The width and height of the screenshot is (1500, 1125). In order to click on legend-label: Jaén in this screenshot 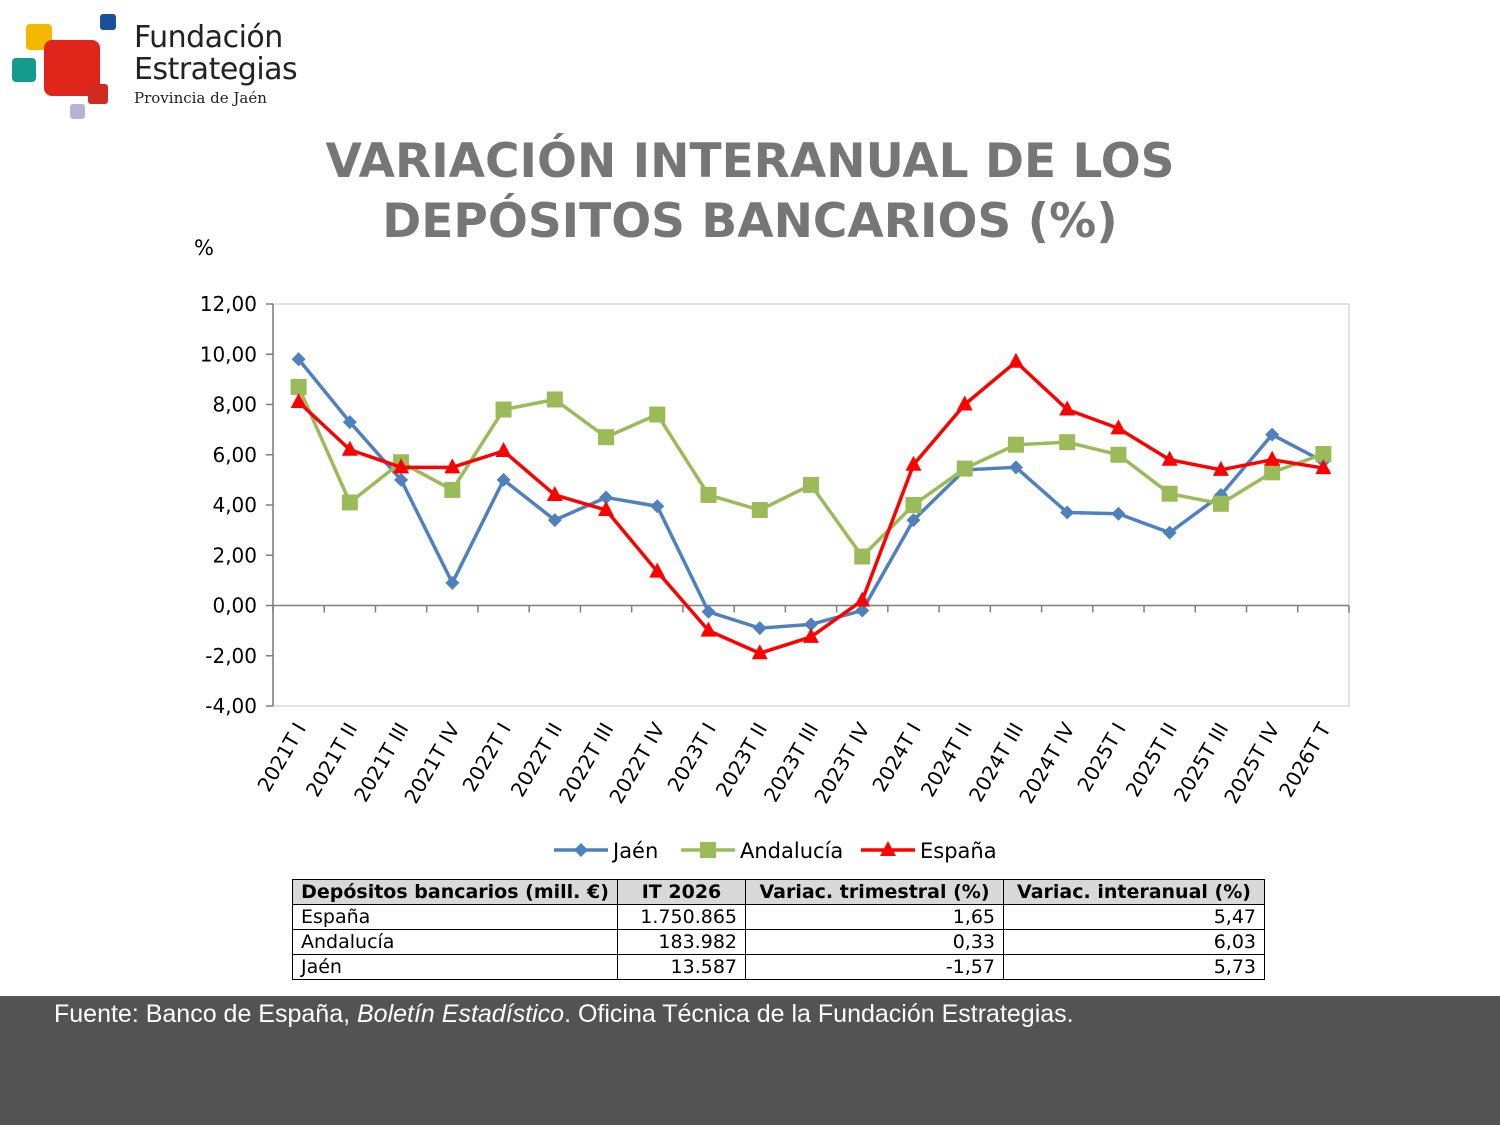, I will do `click(634, 851)`.